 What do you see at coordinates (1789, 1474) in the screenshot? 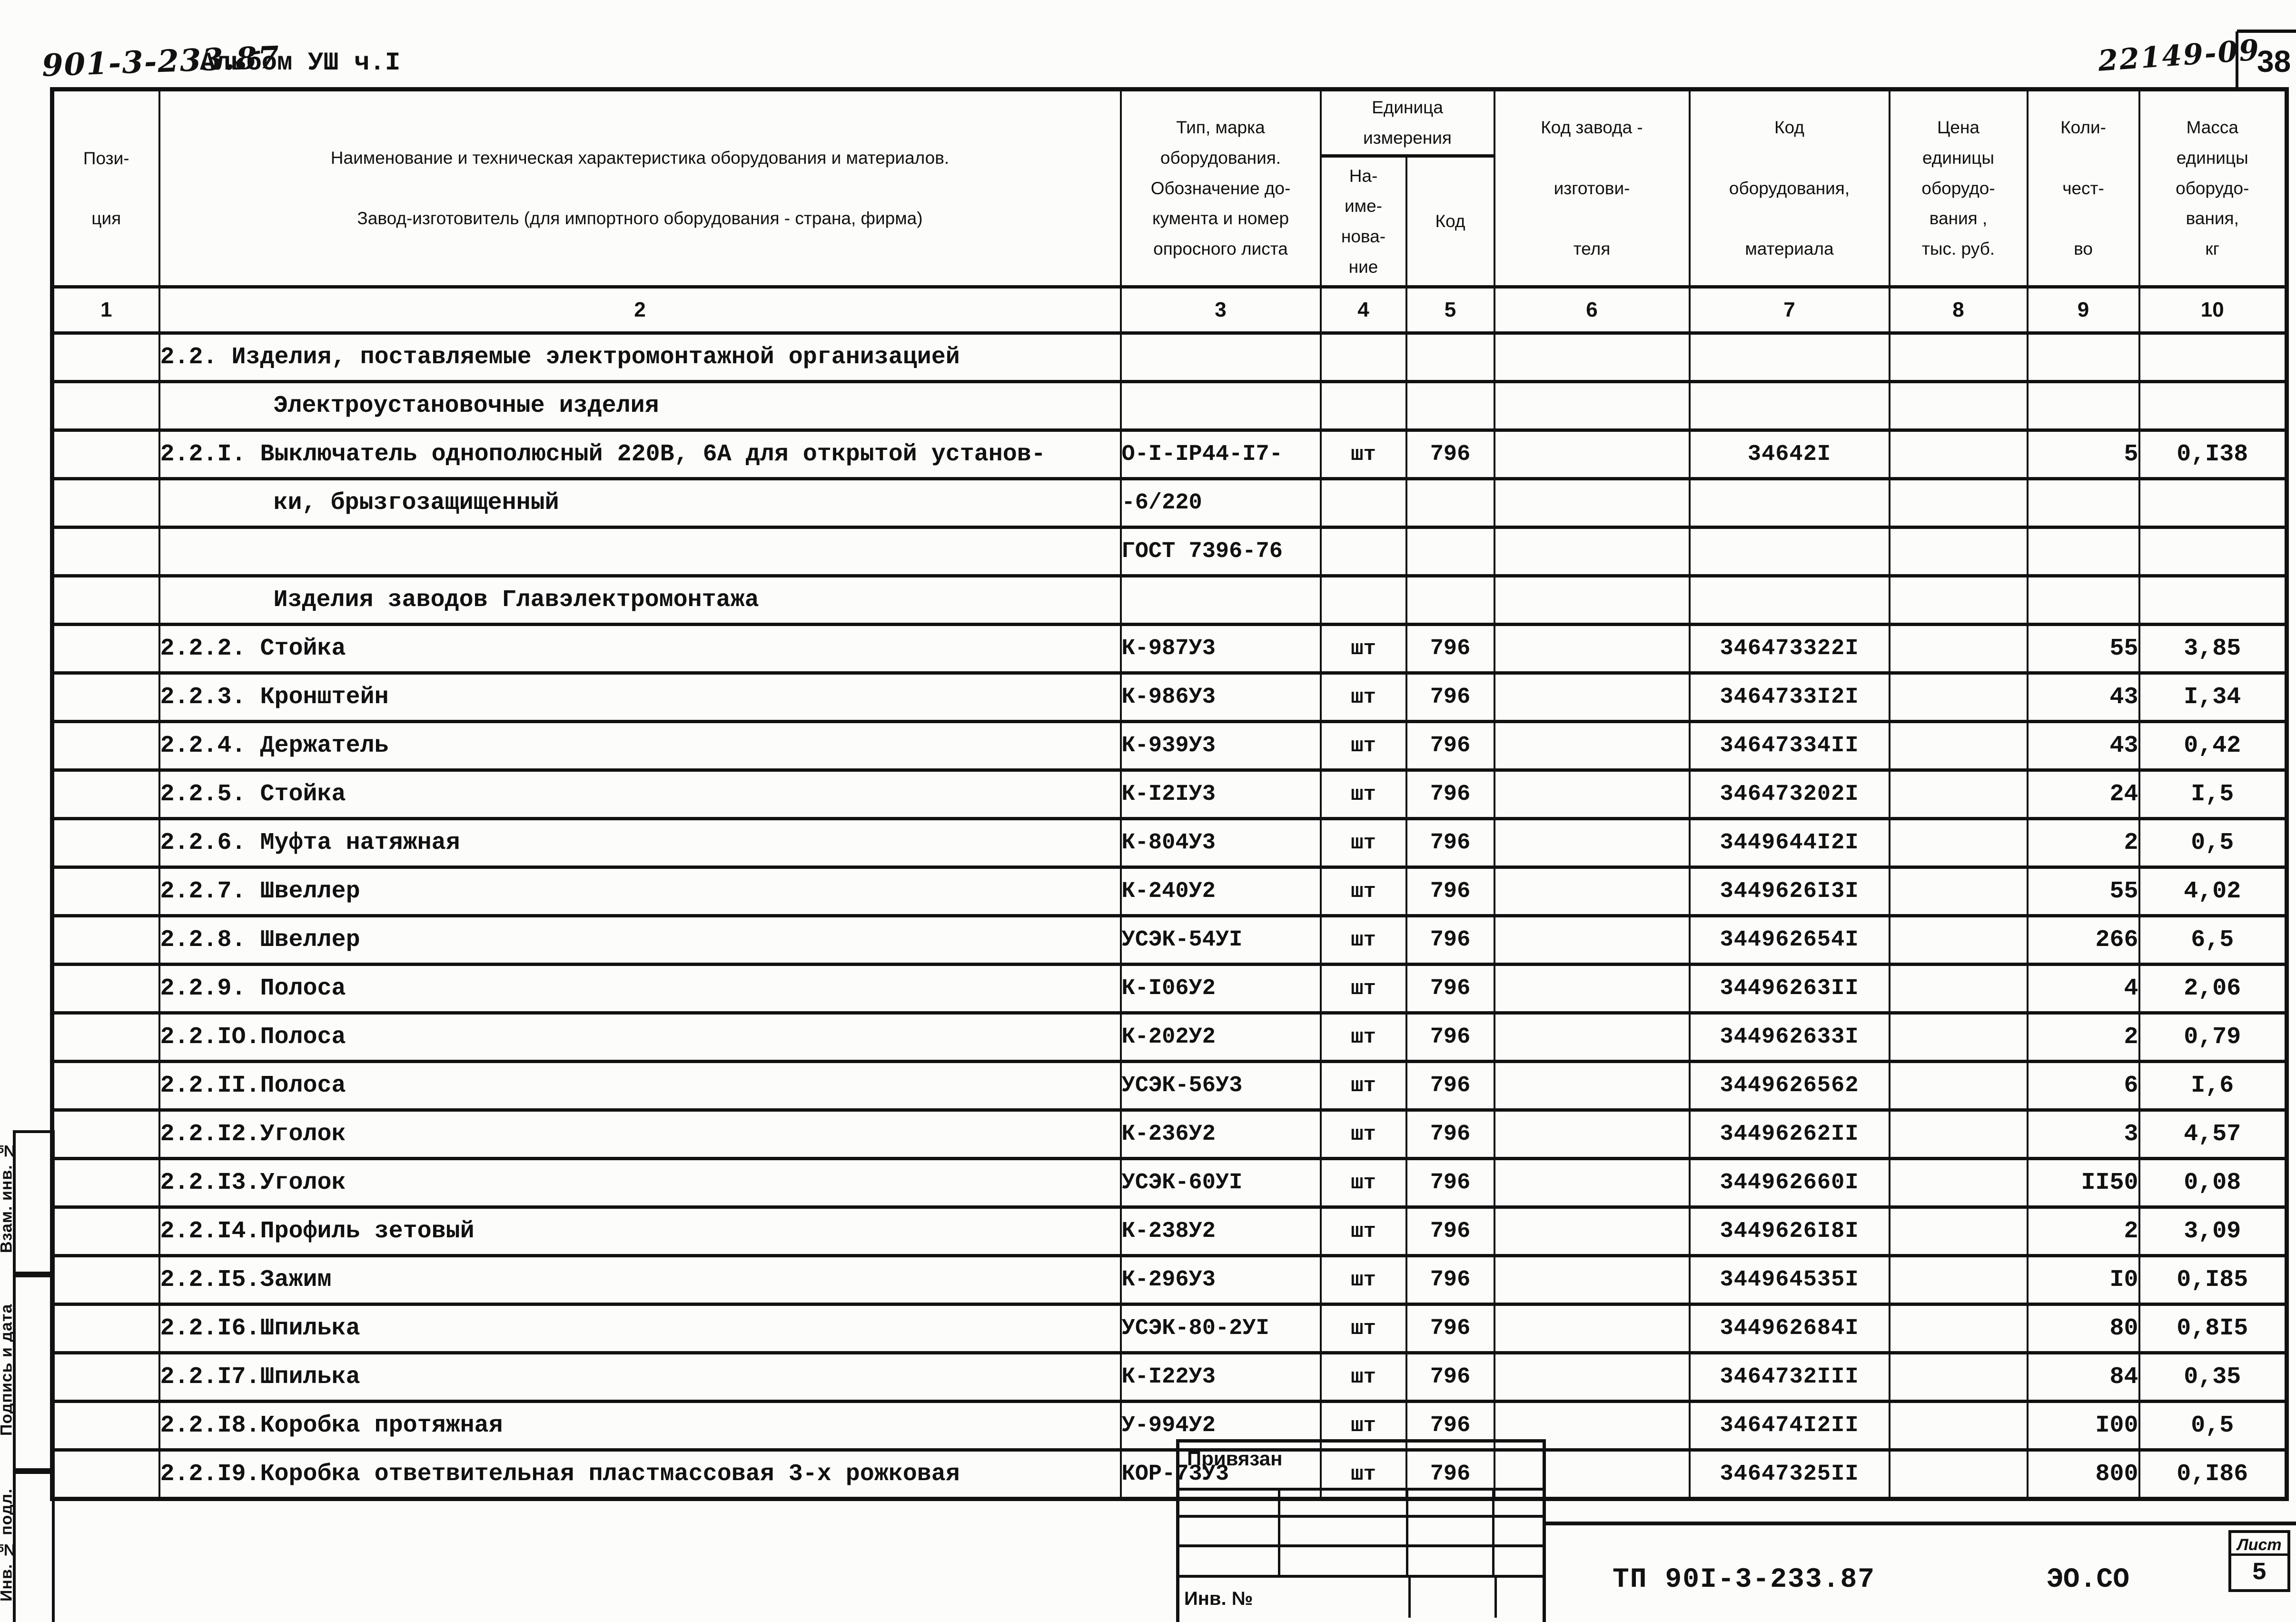
I see `cell-equip-code: 34647325II` at bounding box center [1789, 1474].